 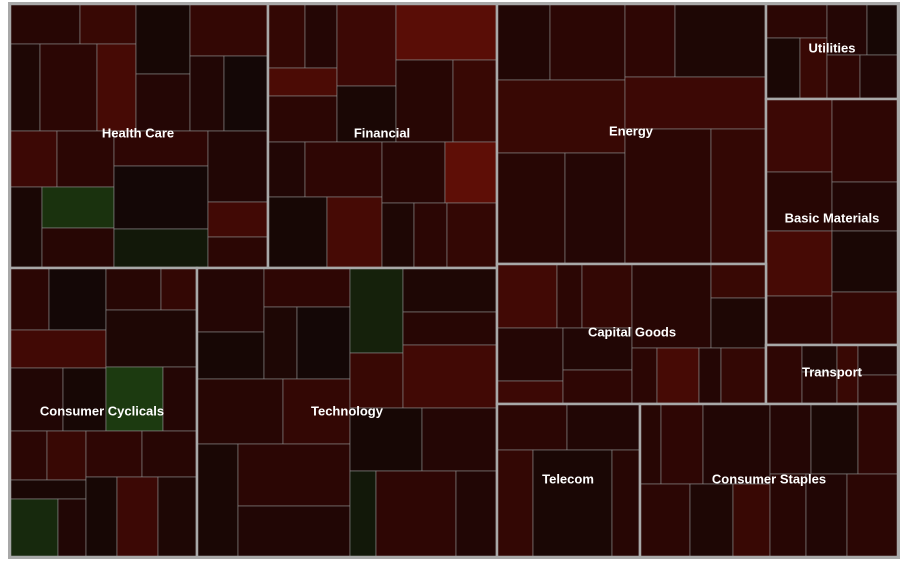 I want to click on sector-basic-materials: Basic Materials, so click(x=832, y=222).